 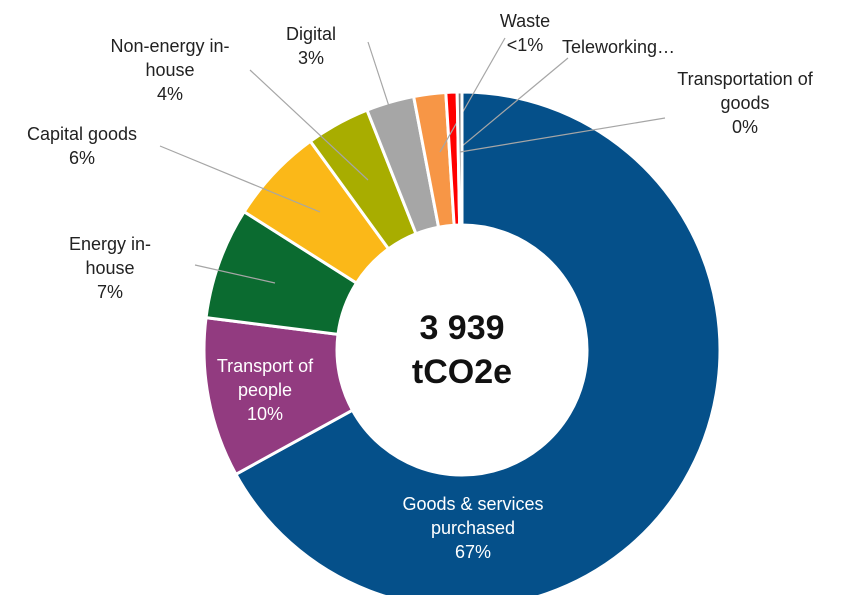 I want to click on donut-slice, so click(x=459, y=158).